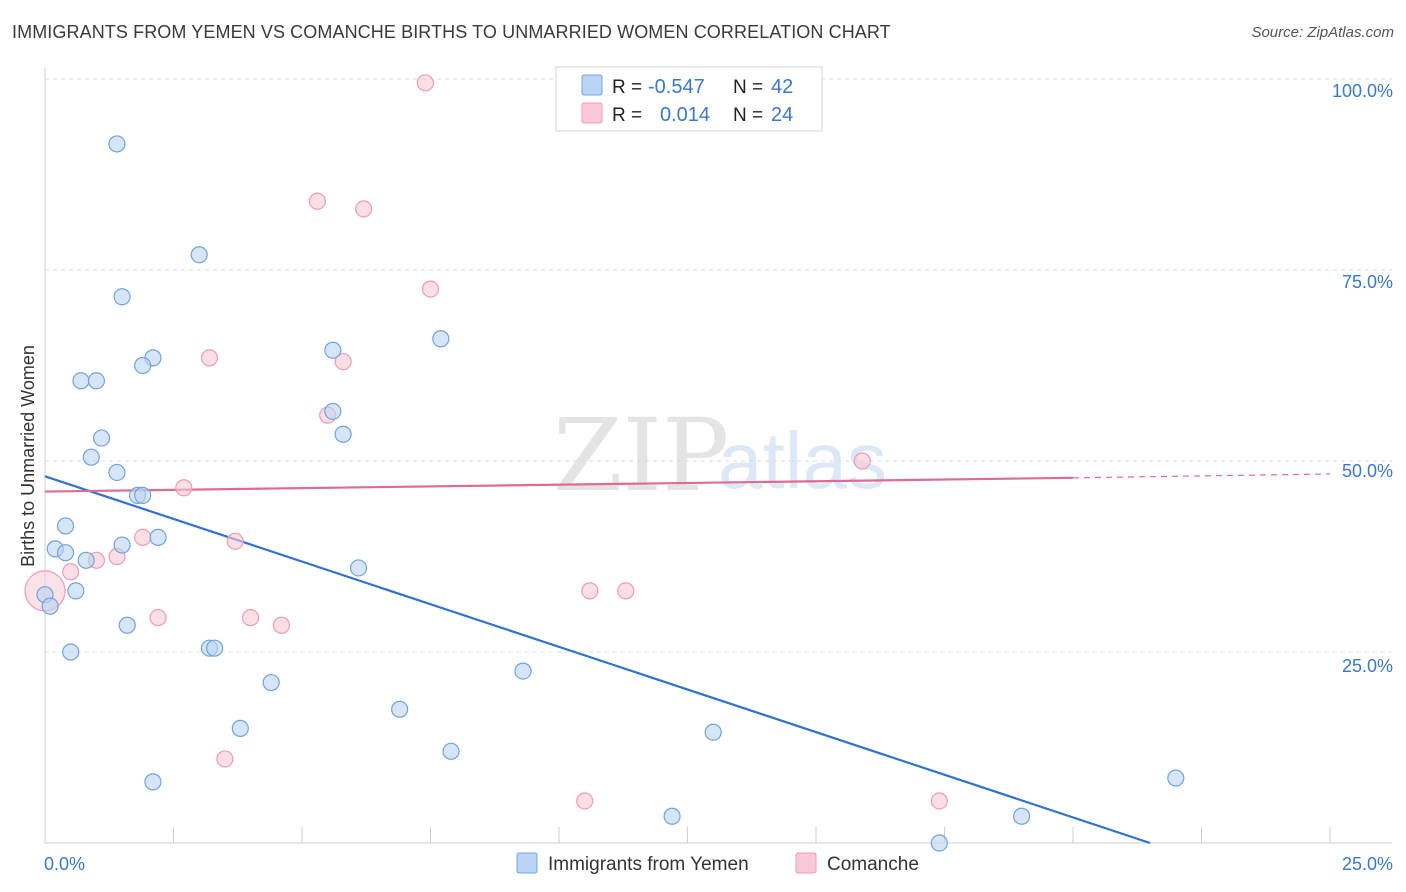  What do you see at coordinates (559, 484) in the screenshot?
I see `trend-line-comanche` at bounding box center [559, 484].